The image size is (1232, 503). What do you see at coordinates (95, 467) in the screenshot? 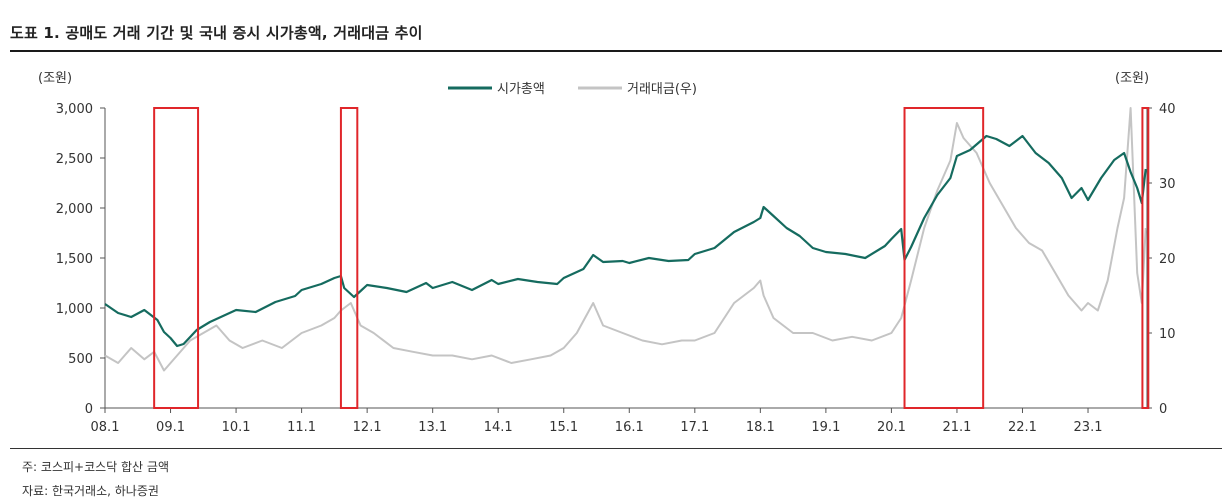
I see `footnote: 주: 코스피+코스닥 합산 금액` at bounding box center [95, 467].